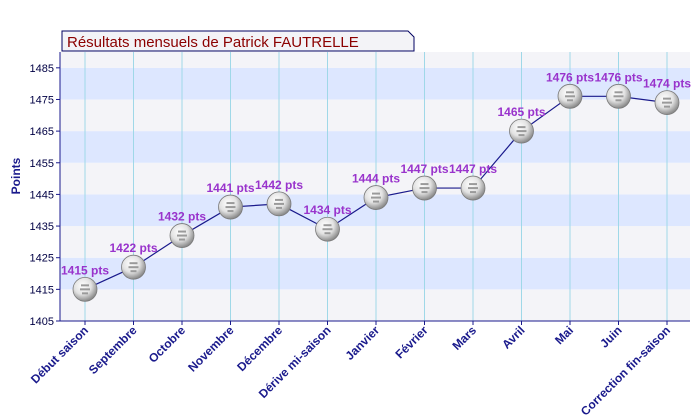 This screenshot has width=700, height=420. What do you see at coordinates (464, 338) in the screenshot?
I see `x-tick-label: Mars` at bounding box center [464, 338].